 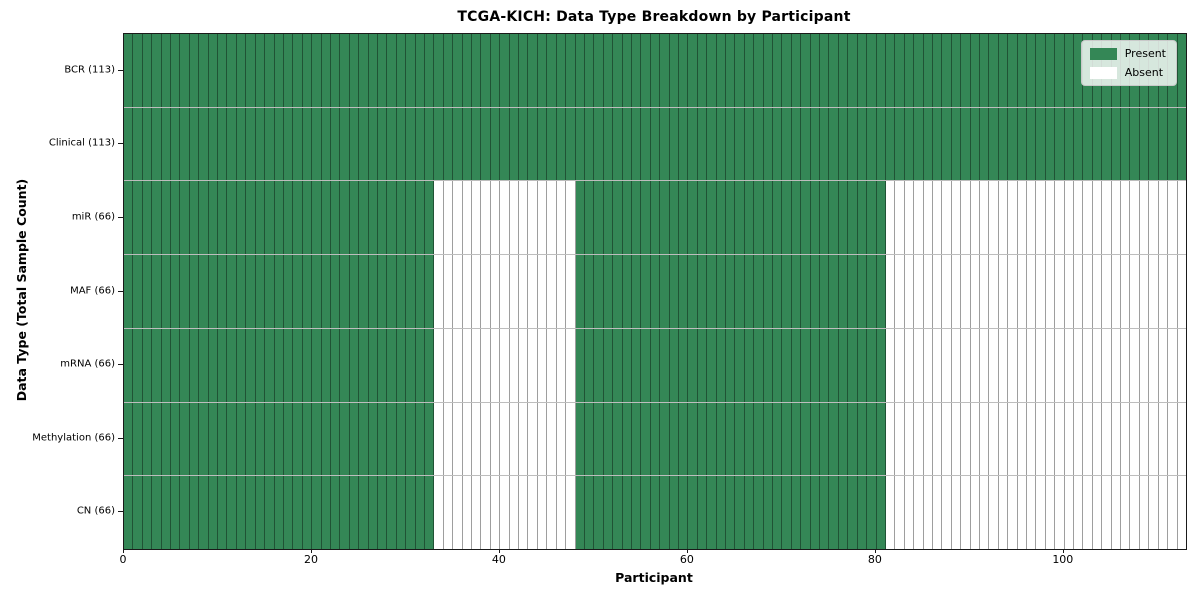 What do you see at coordinates (73, 438) in the screenshot?
I see `y-tick-label-Methylation: Methylation (66)` at bounding box center [73, 438].